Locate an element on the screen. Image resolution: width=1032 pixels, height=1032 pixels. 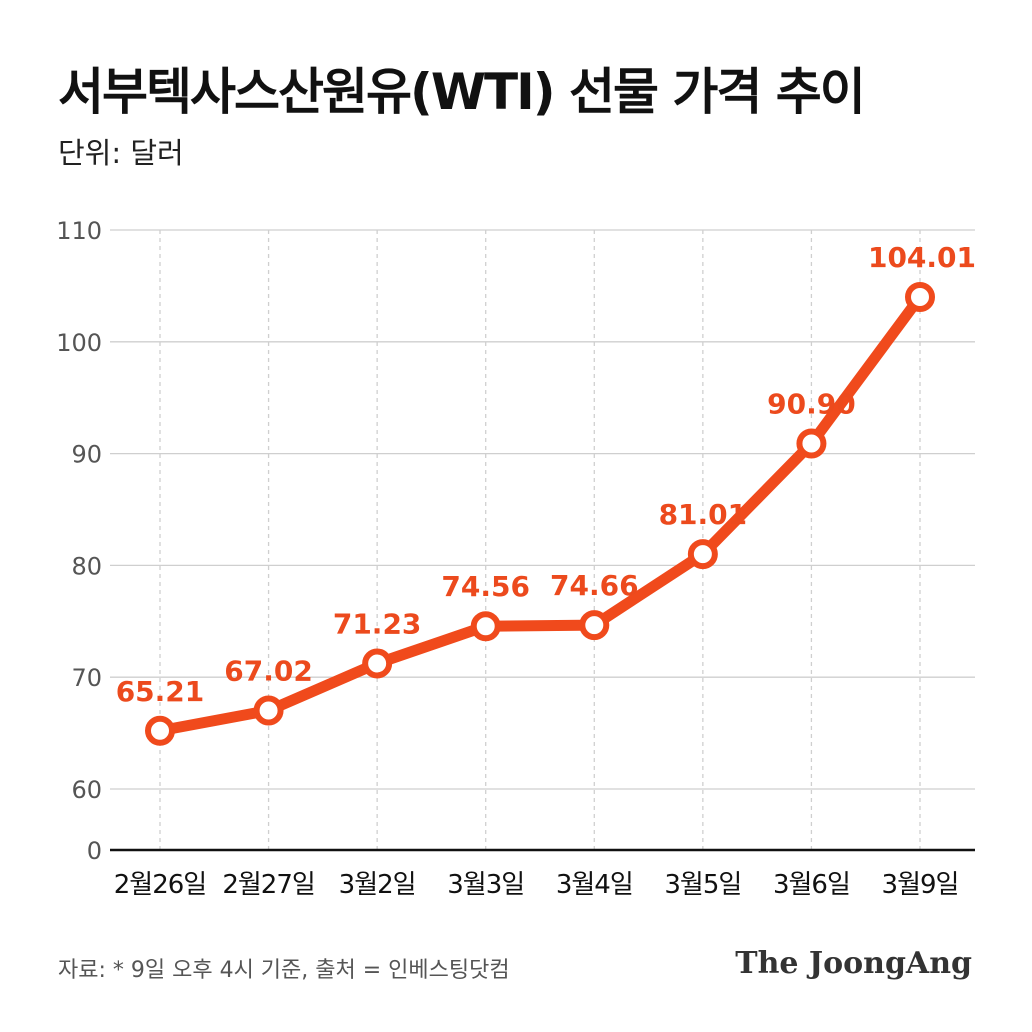
x-tick-label: 3월4일 is located at coordinates (594, 885).